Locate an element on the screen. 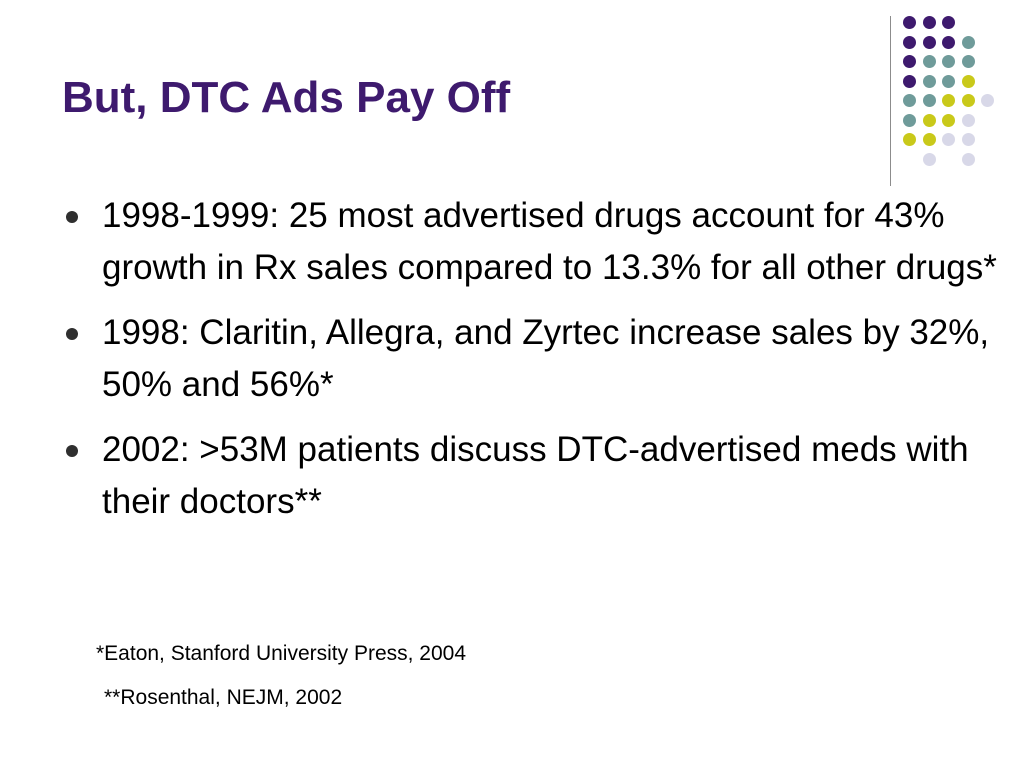 The height and width of the screenshot is (768, 1024). reference-eaton: *Eaton, Stanford University Press, 2004 is located at coordinates (281, 653).